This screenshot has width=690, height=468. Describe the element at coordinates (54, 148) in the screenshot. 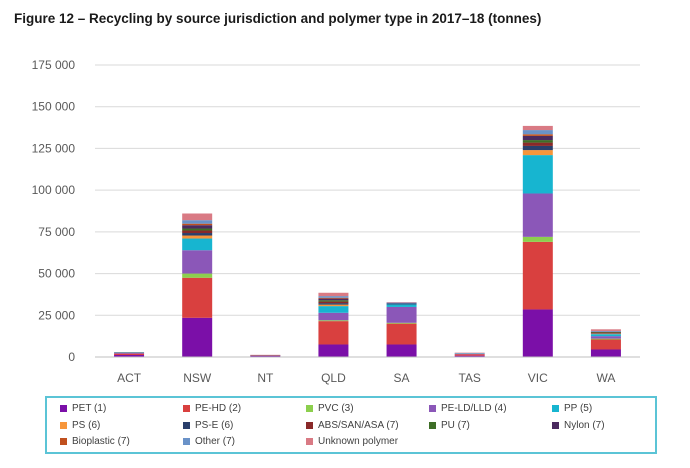

I see `y-tick-label: 125 000` at that location.